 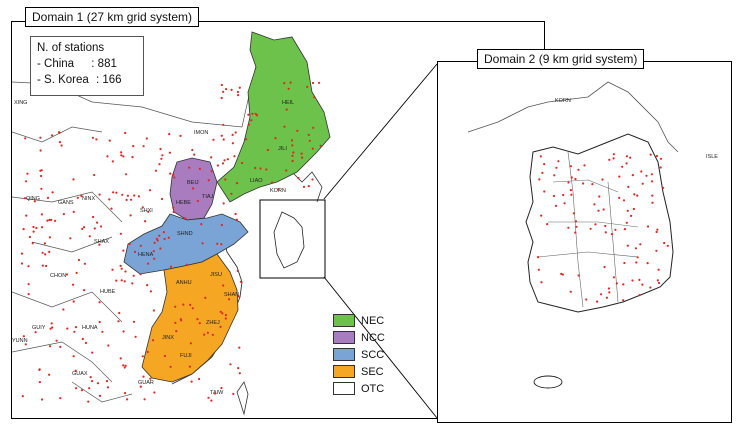 I want to click on domain2-north-border, so click(x=573, y=117).